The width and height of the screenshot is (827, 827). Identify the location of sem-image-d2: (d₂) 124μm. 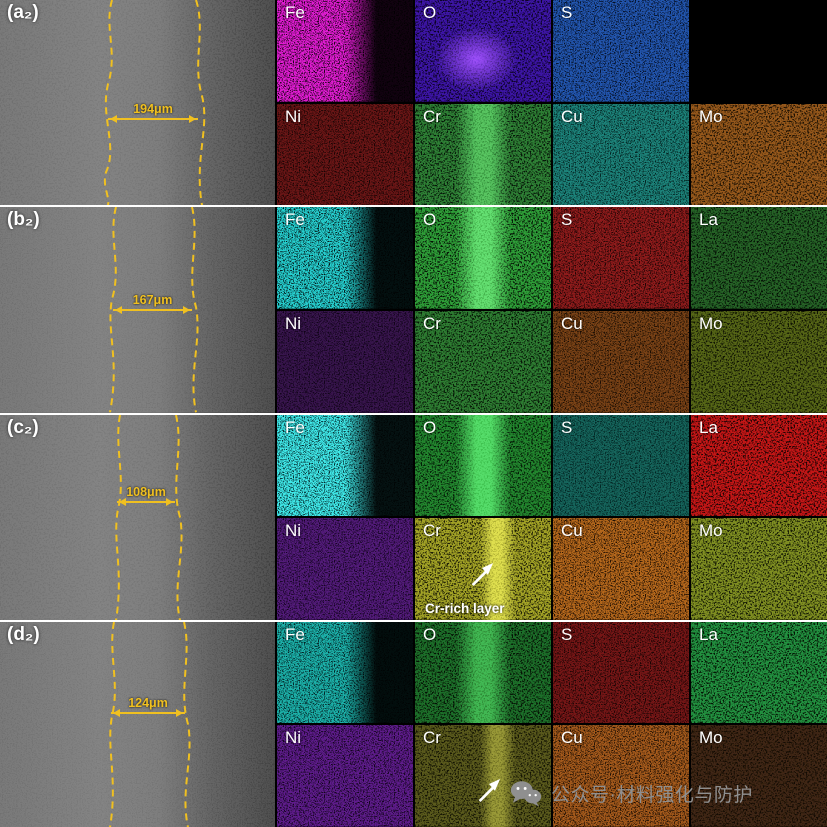
(137, 724).